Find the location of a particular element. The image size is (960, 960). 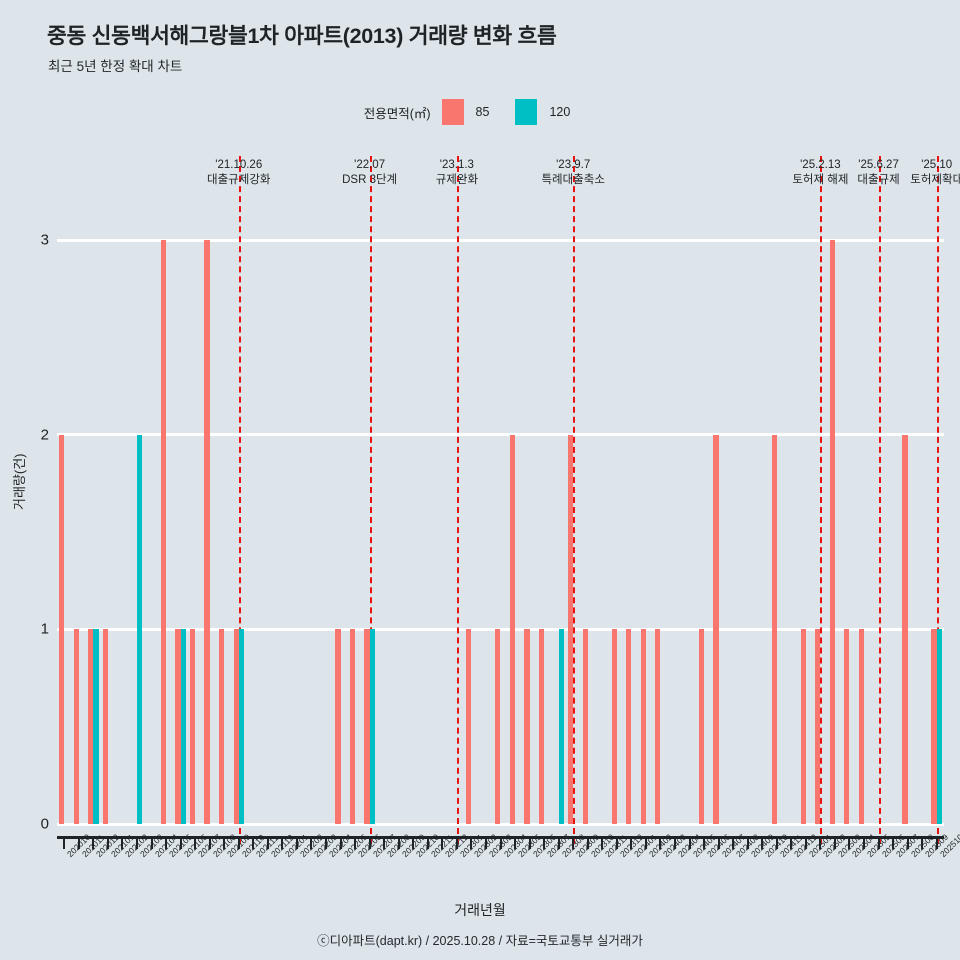

event-text: 토허제 해제 is located at coordinates (820, 180).